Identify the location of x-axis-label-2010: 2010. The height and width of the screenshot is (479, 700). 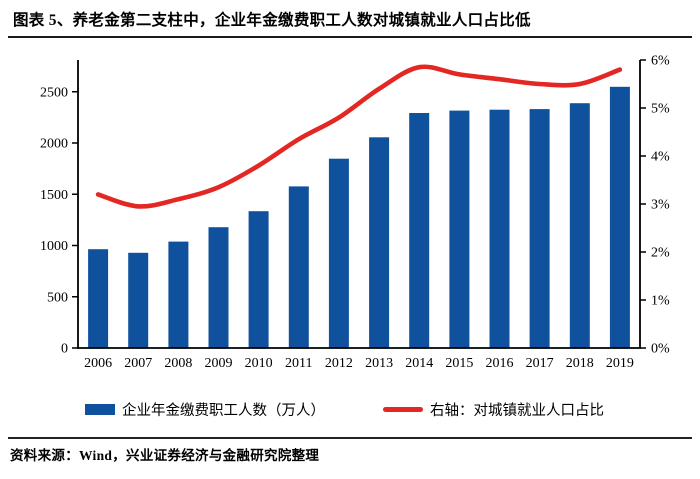
(259, 363).